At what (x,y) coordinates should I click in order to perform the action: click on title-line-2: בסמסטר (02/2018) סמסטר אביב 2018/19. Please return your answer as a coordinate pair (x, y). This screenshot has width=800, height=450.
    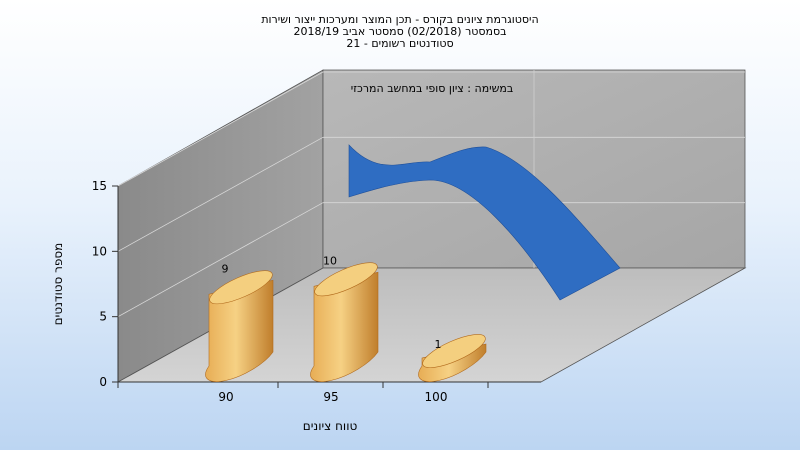
    Looking at the image, I should click on (399, 31).